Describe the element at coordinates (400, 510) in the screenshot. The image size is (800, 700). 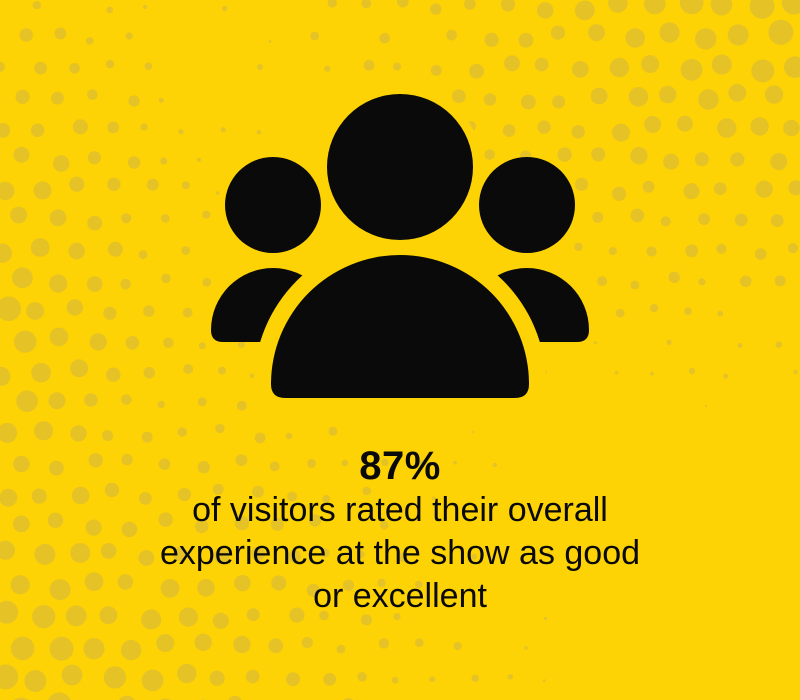
I see `stat-caption-line-1: of visitors rated their overall` at that location.